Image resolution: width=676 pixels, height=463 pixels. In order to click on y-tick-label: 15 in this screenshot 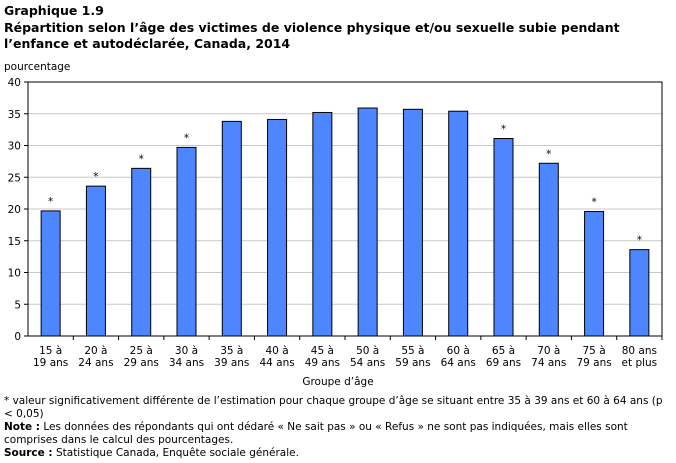, I will do `click(14, 242)`.